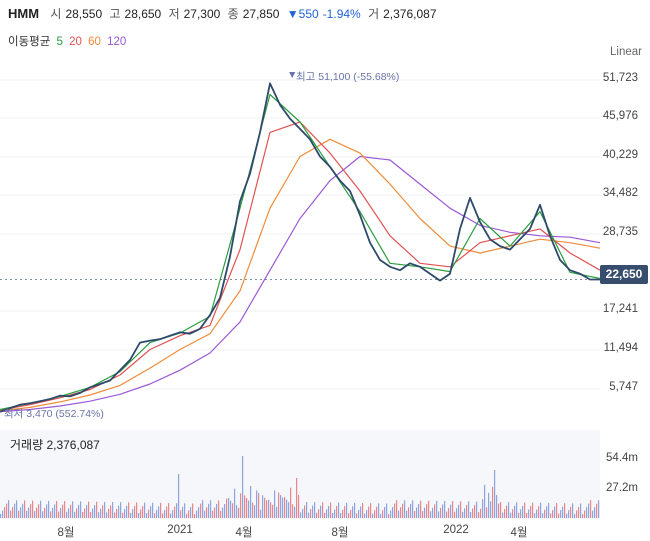  Describe the element at coordinates (202, 14) in the screenshot. I see `low-value: 27,300` at that location.